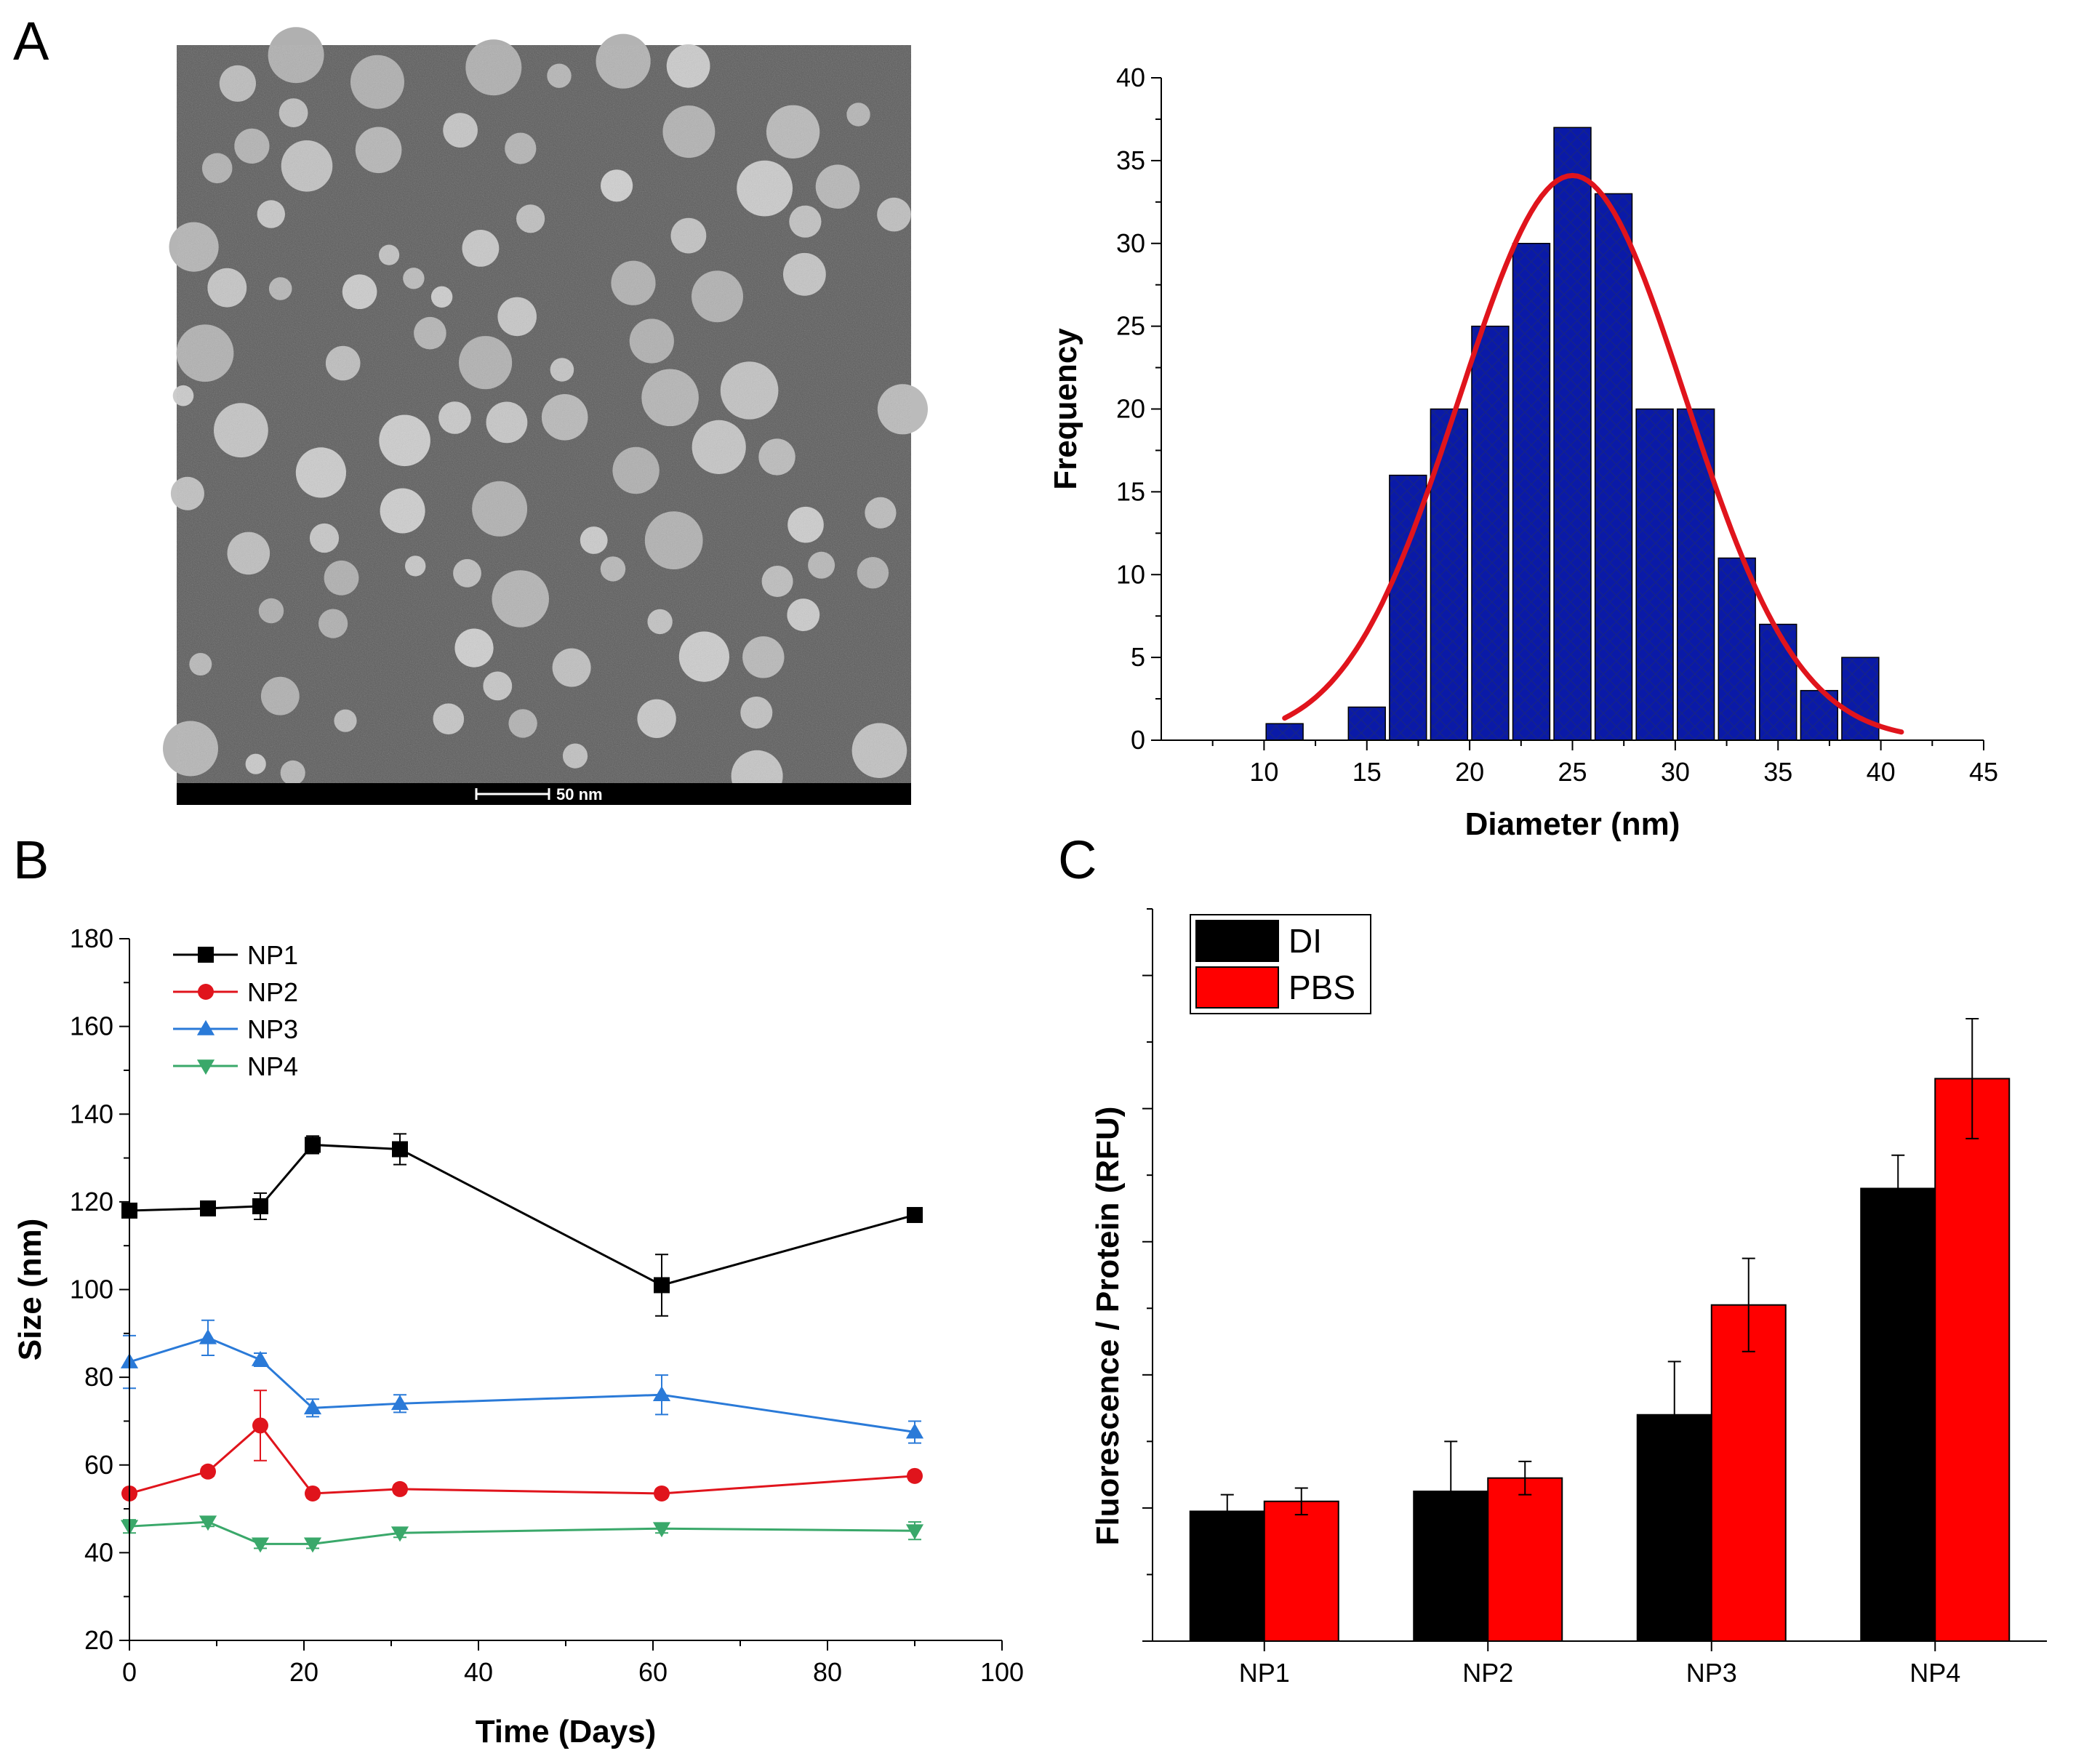  I want to click on histogram-x-tick-label: 15, so click(1367, 772).